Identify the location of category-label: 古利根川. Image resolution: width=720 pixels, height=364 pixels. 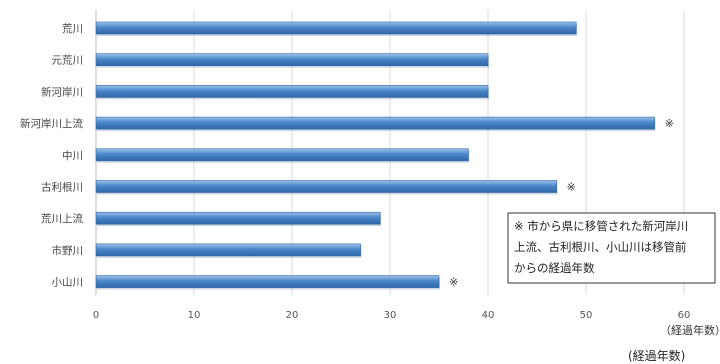
(62, 187).